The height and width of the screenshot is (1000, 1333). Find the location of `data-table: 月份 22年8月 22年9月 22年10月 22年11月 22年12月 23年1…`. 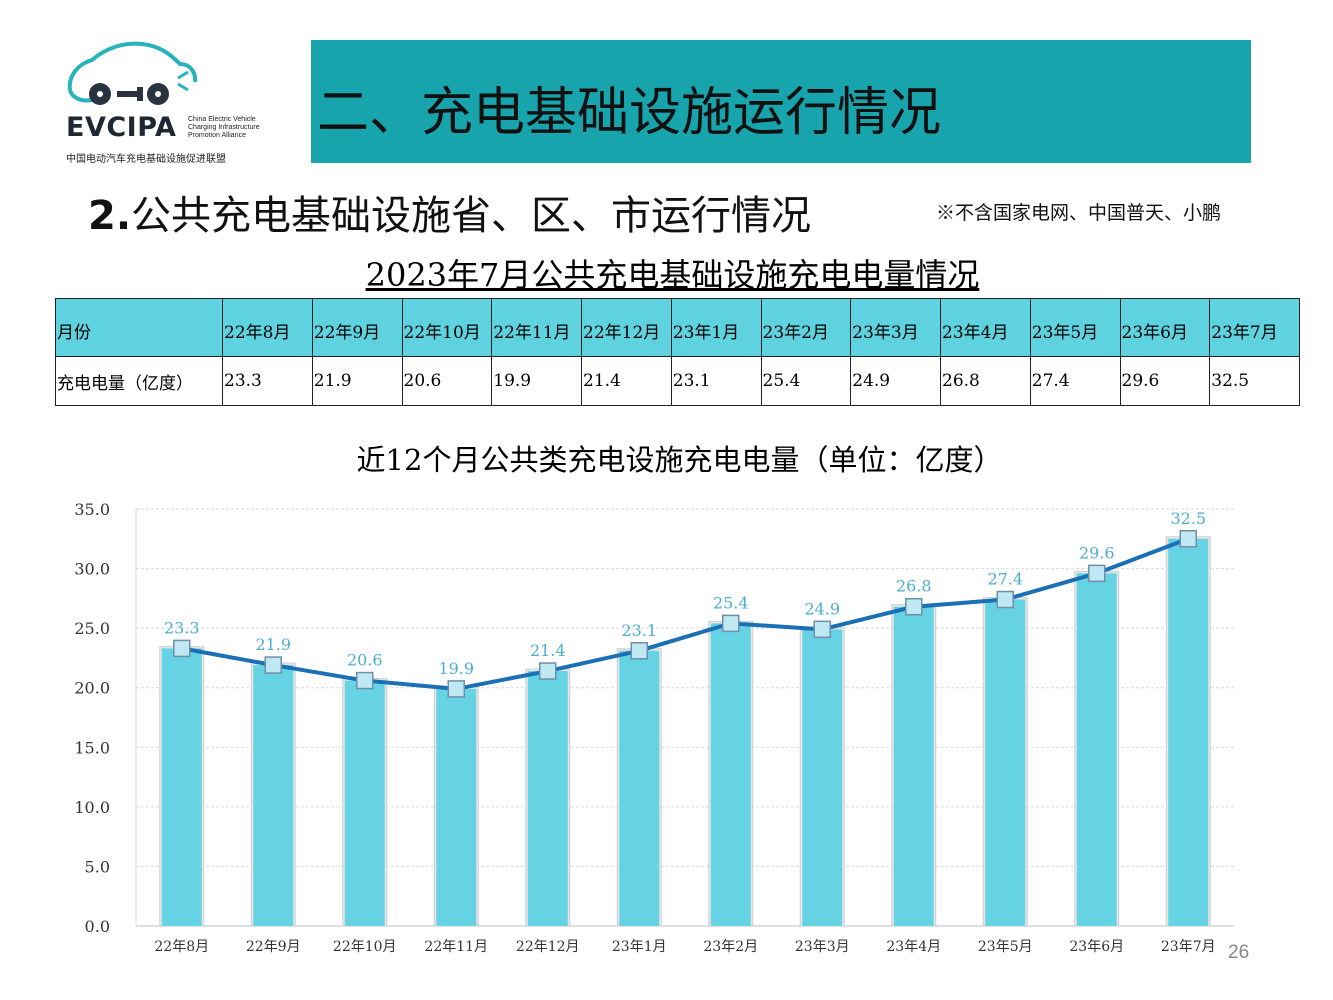

data-table: 月份 22年8月 22年9月 22年10月 22年11月 22年12月 23年1… is located at coordinates (677, 352).